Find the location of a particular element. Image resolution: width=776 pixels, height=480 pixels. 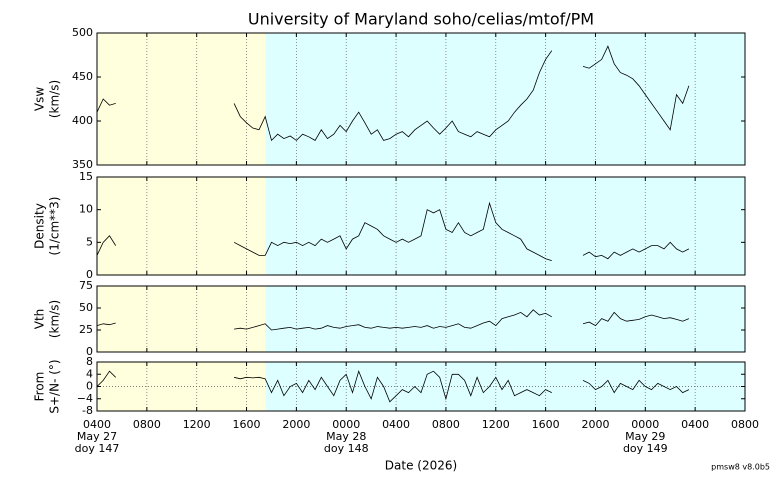

y-tick-label: 10 is located at coordinates (86, 209).